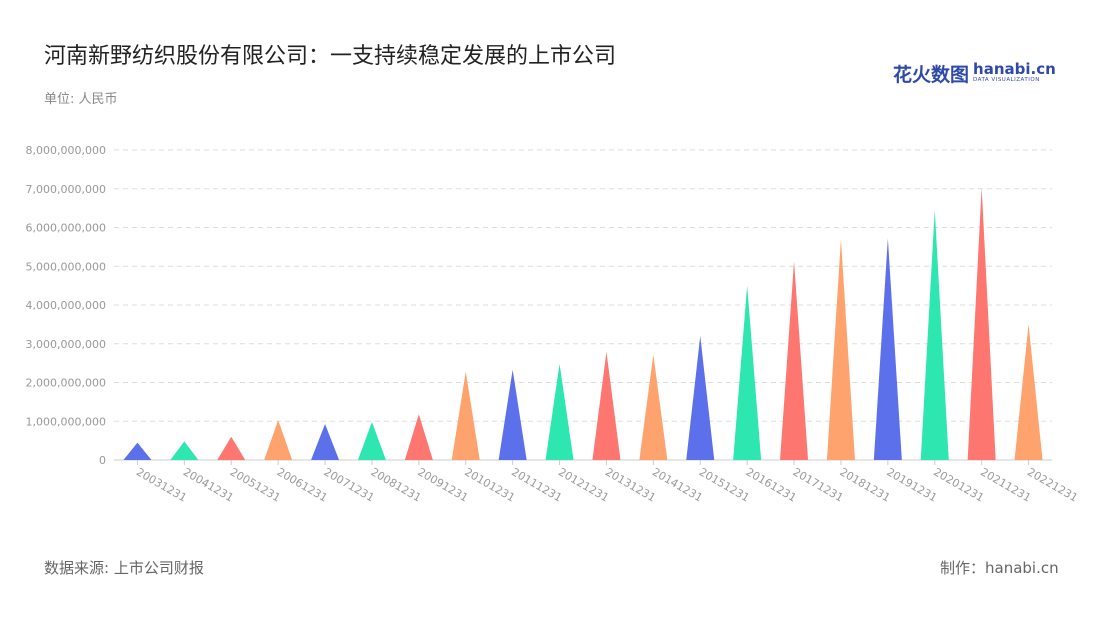  Describe the element at coordinates (102, 460) in the screenshot. I see `y-tick-label: 0` at that location.